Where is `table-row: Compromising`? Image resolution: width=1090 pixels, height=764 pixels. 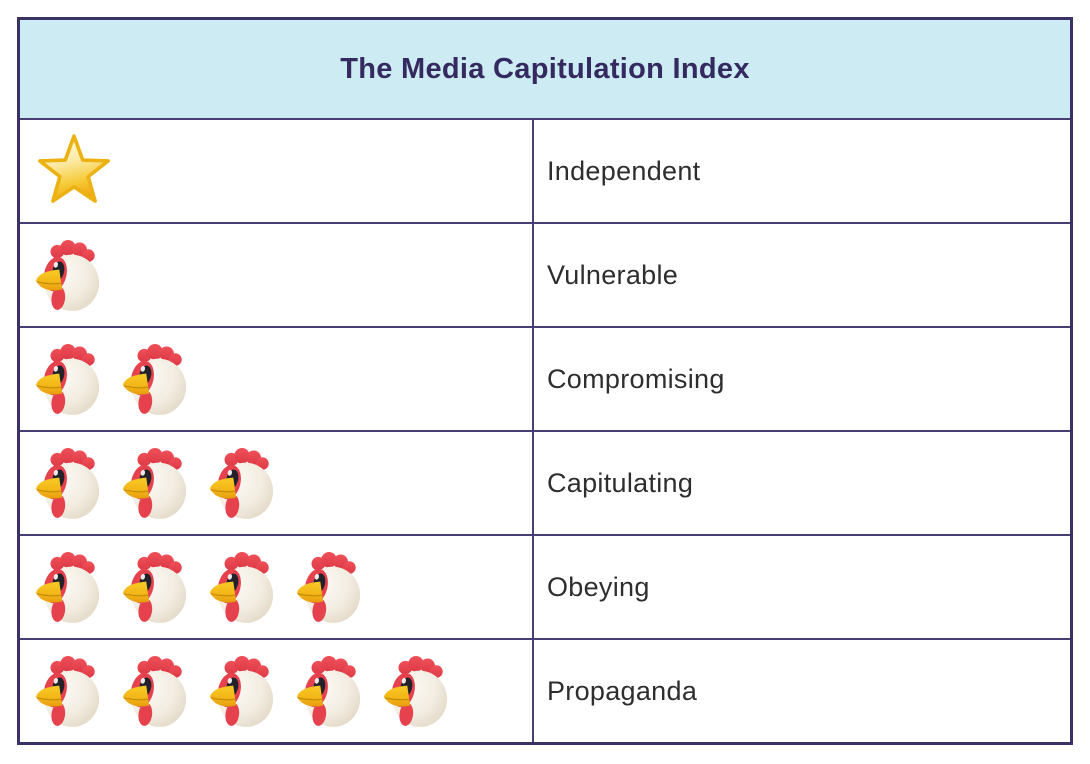
table-row: Compromising is located at coordinates (545, 380).